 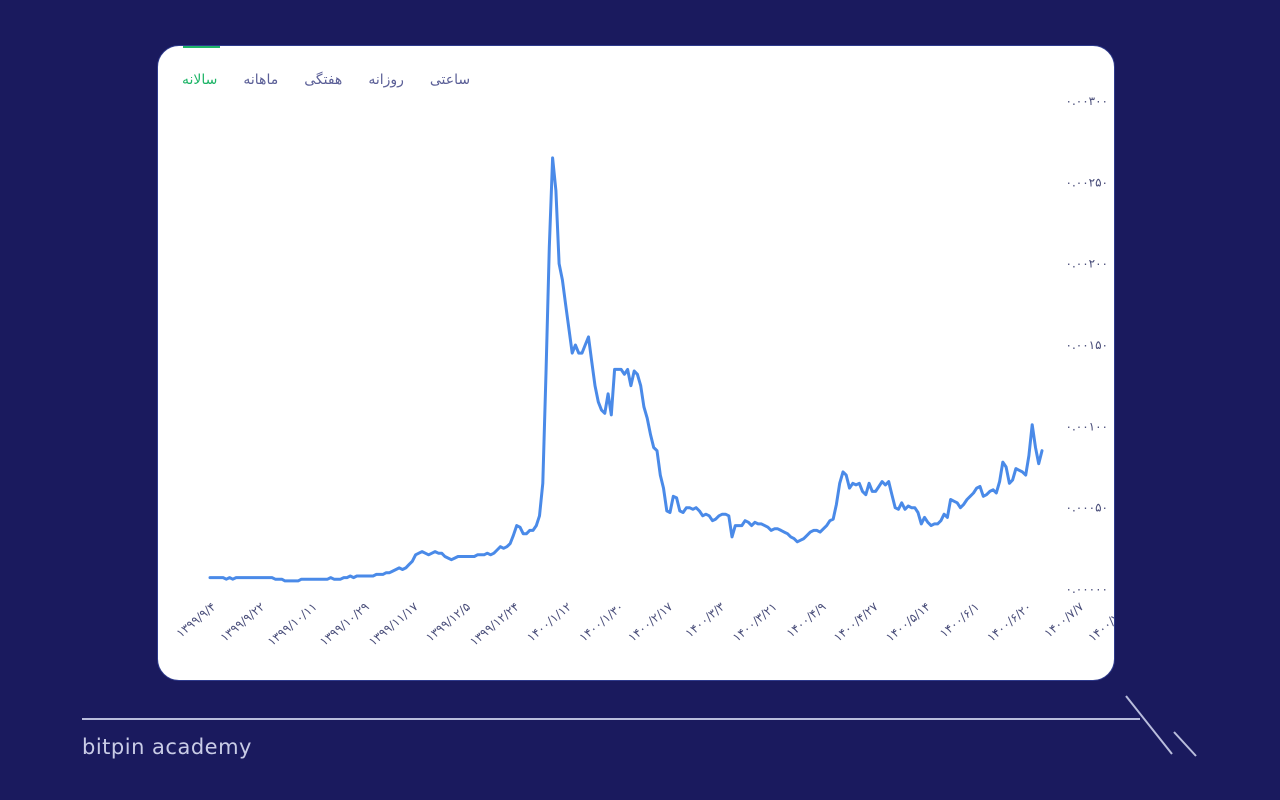 What do you see at coordinates (261, 80) in the screenshot?
I see `tab-monthly: ماهانه` at bounding box center [261, 80].